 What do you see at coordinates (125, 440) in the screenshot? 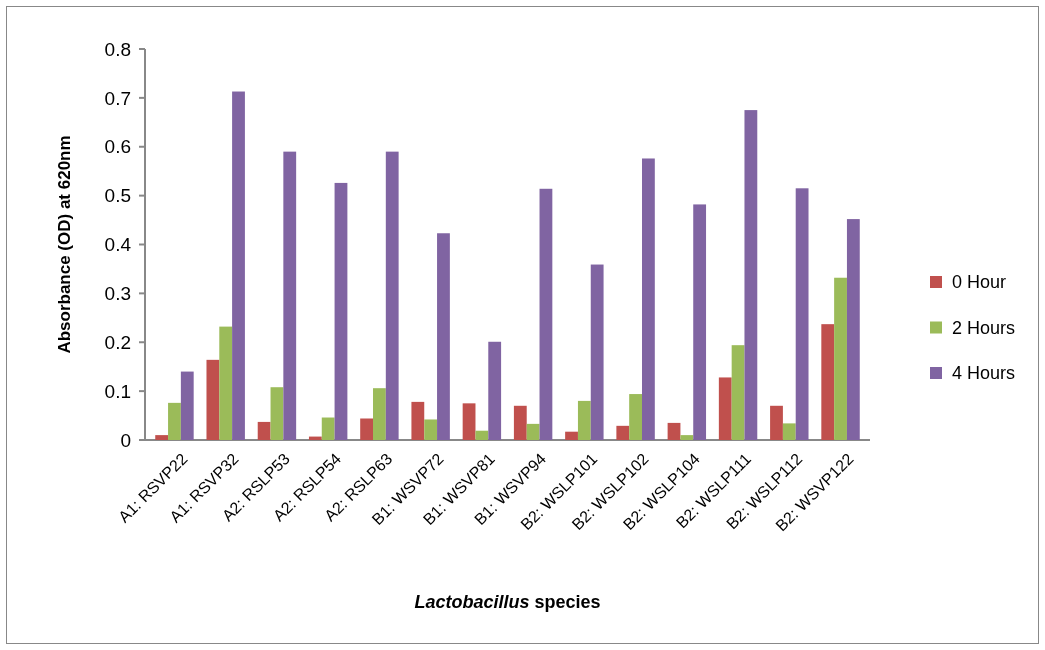
I see `y-tick-label: 0` at bounding box center [125, 440].